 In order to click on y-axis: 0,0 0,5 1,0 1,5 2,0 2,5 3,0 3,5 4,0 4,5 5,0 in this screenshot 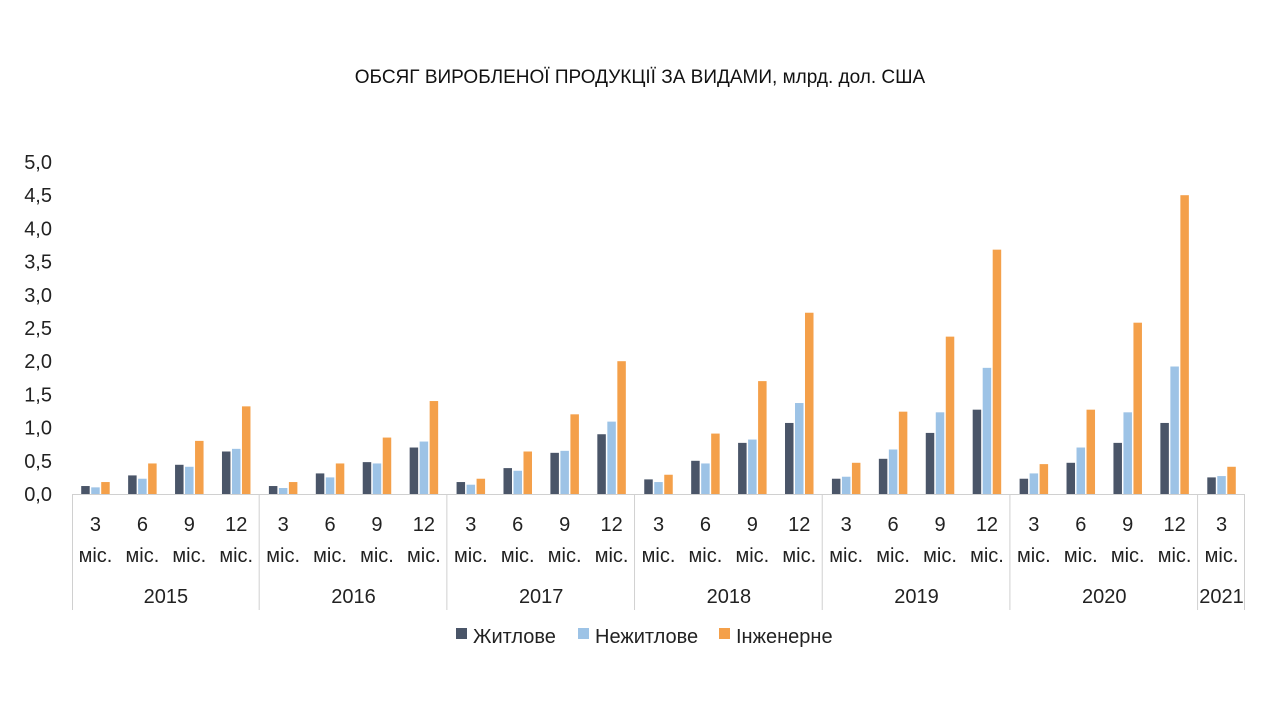, I will do `click(38, 329)`.